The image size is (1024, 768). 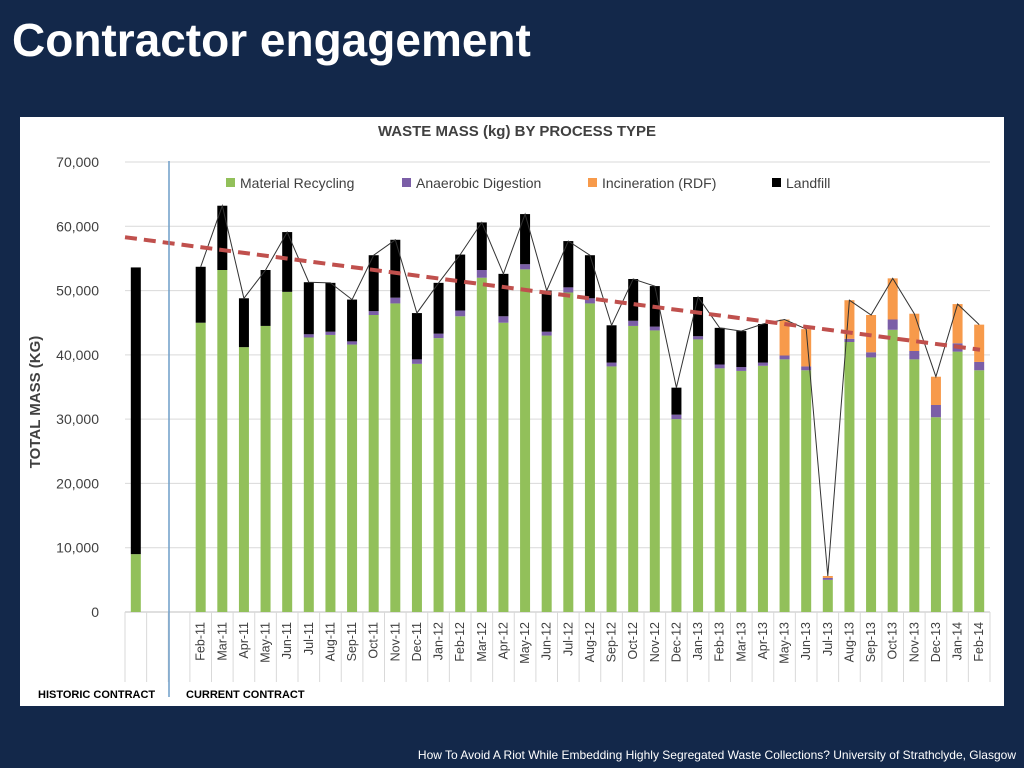 What do you see at coordinates (936, 642) in the screenshot?
I see `x-tick-label: Dec-13` at bounding box center [936, 642].